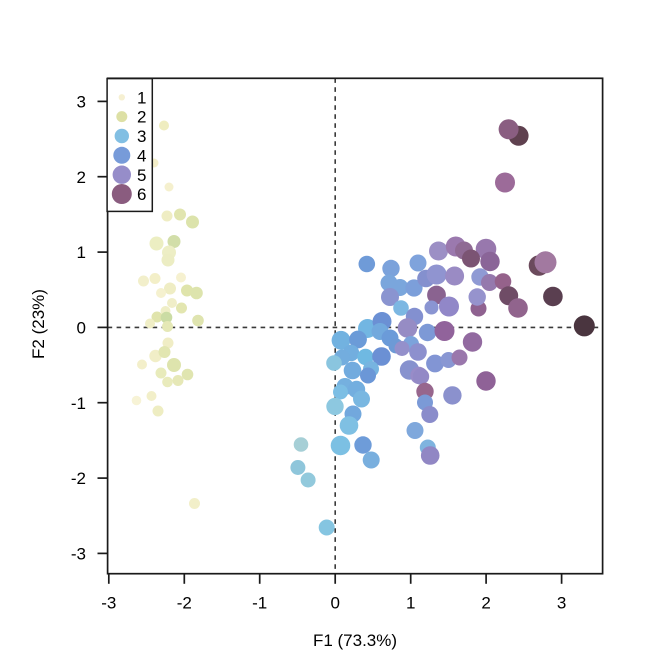 This screenshot has width=672, height=672. What do you see at coordinates (141, 155) in the screenshot?
I see `svg-text: 4` at bounding box center [141, 155].